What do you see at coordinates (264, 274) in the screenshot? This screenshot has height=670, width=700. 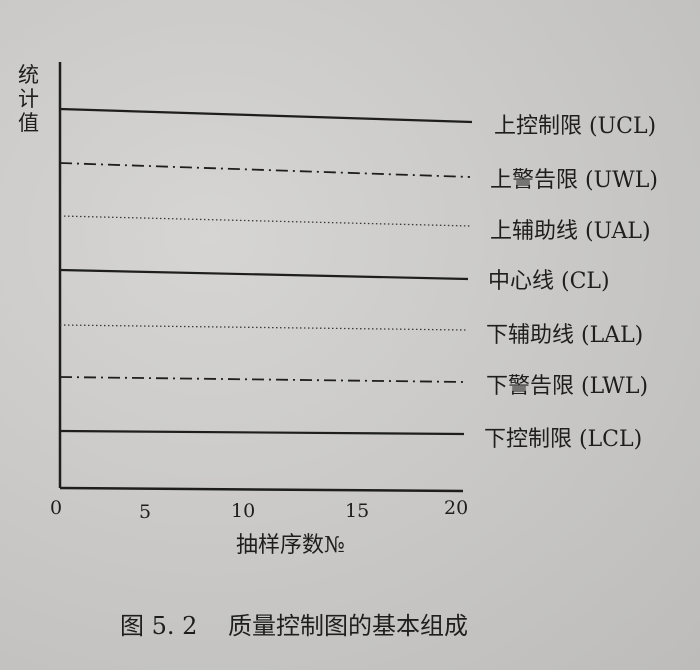 I see `cl-line` at bounding box center [264, 274].